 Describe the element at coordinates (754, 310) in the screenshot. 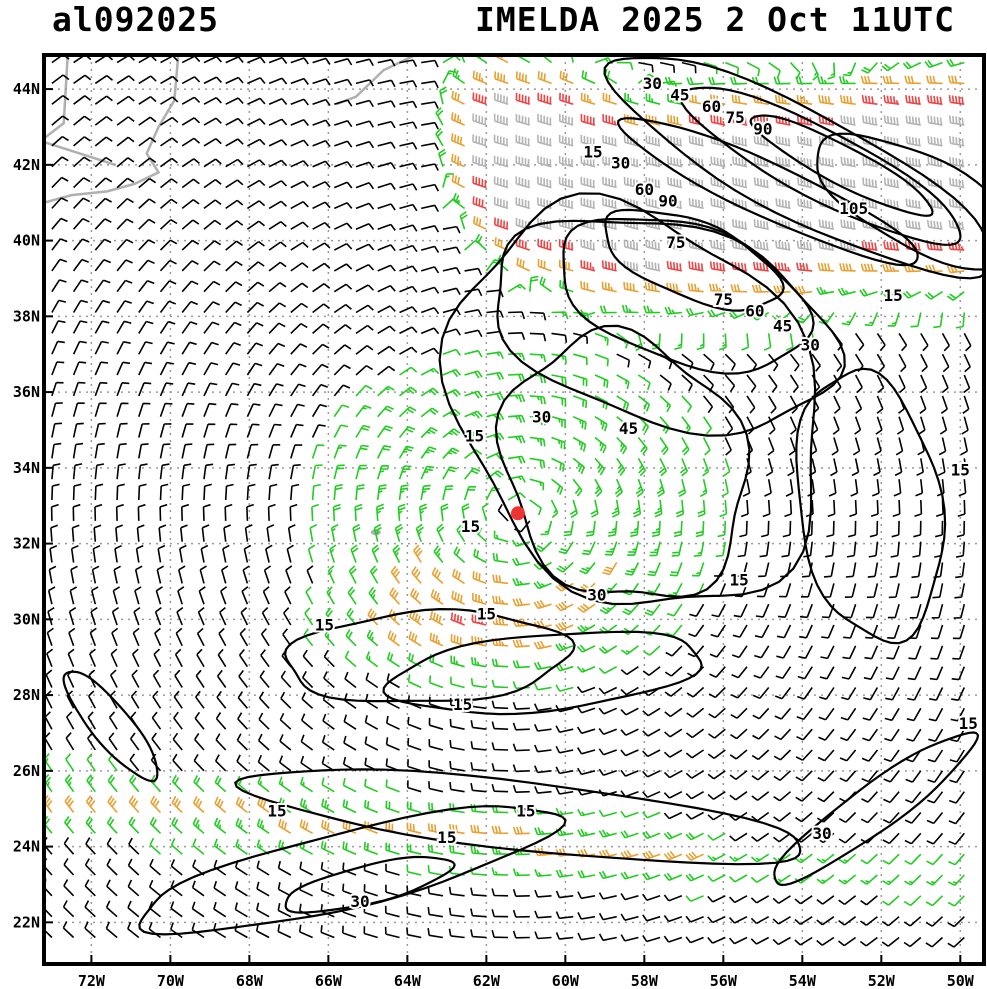

I see `contour-label: 60` at that location.